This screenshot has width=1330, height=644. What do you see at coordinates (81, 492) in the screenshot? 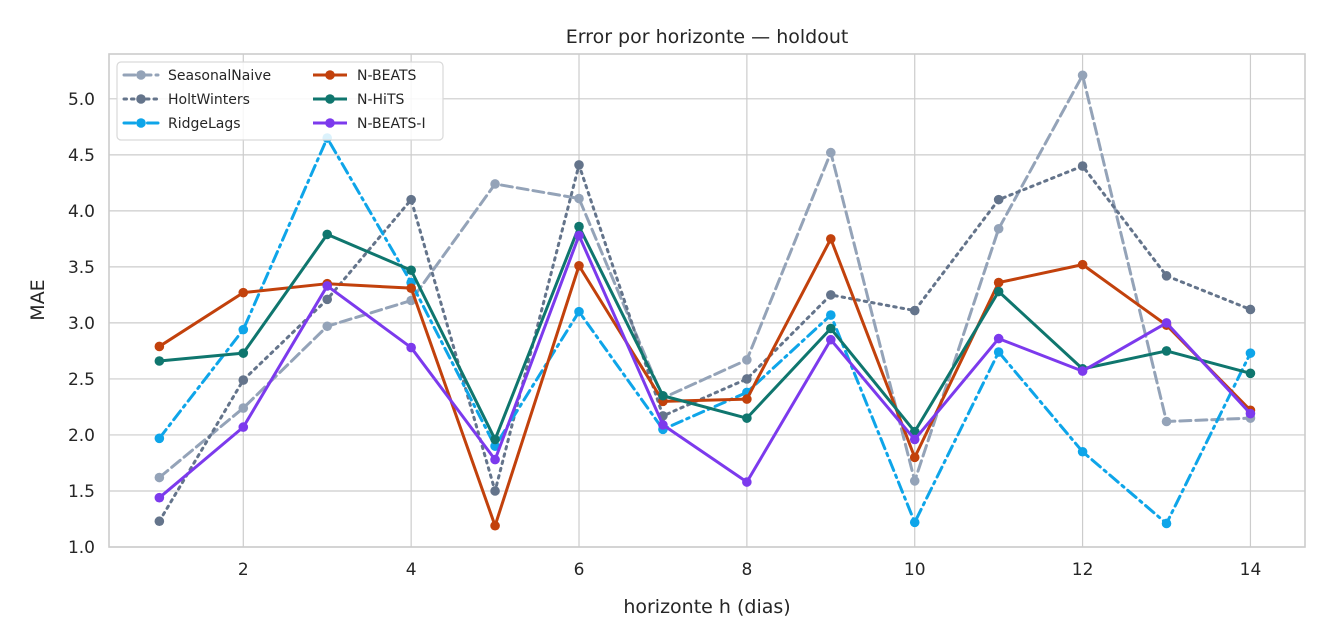
I see `y-tick-label: 1.5` at bounding box center [81, 492].